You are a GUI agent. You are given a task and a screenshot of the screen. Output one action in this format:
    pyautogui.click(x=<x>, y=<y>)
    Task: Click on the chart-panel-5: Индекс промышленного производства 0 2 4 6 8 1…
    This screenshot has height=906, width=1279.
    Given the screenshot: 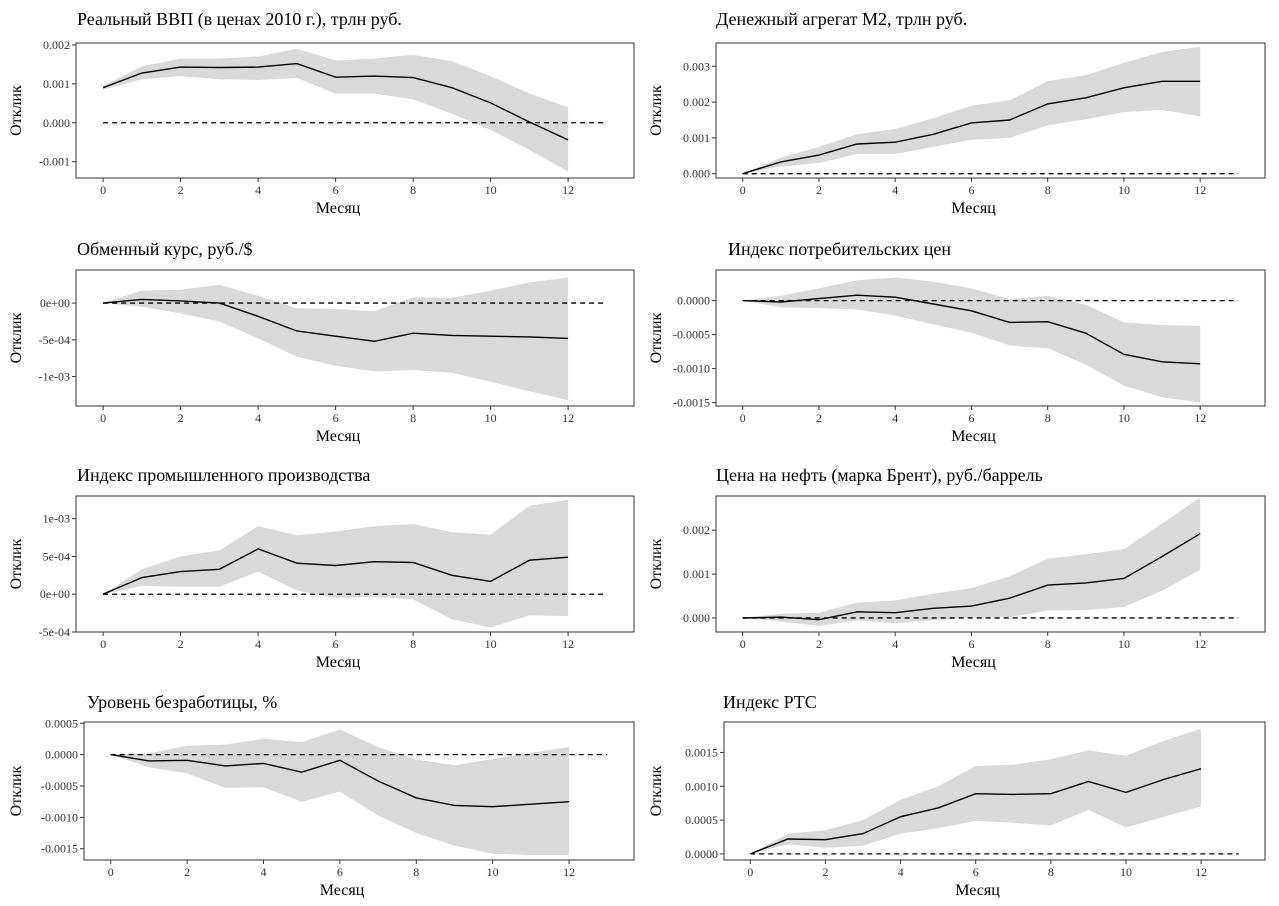 What is the action you would take?
    pyautogui.click(x=320, y=565)
    